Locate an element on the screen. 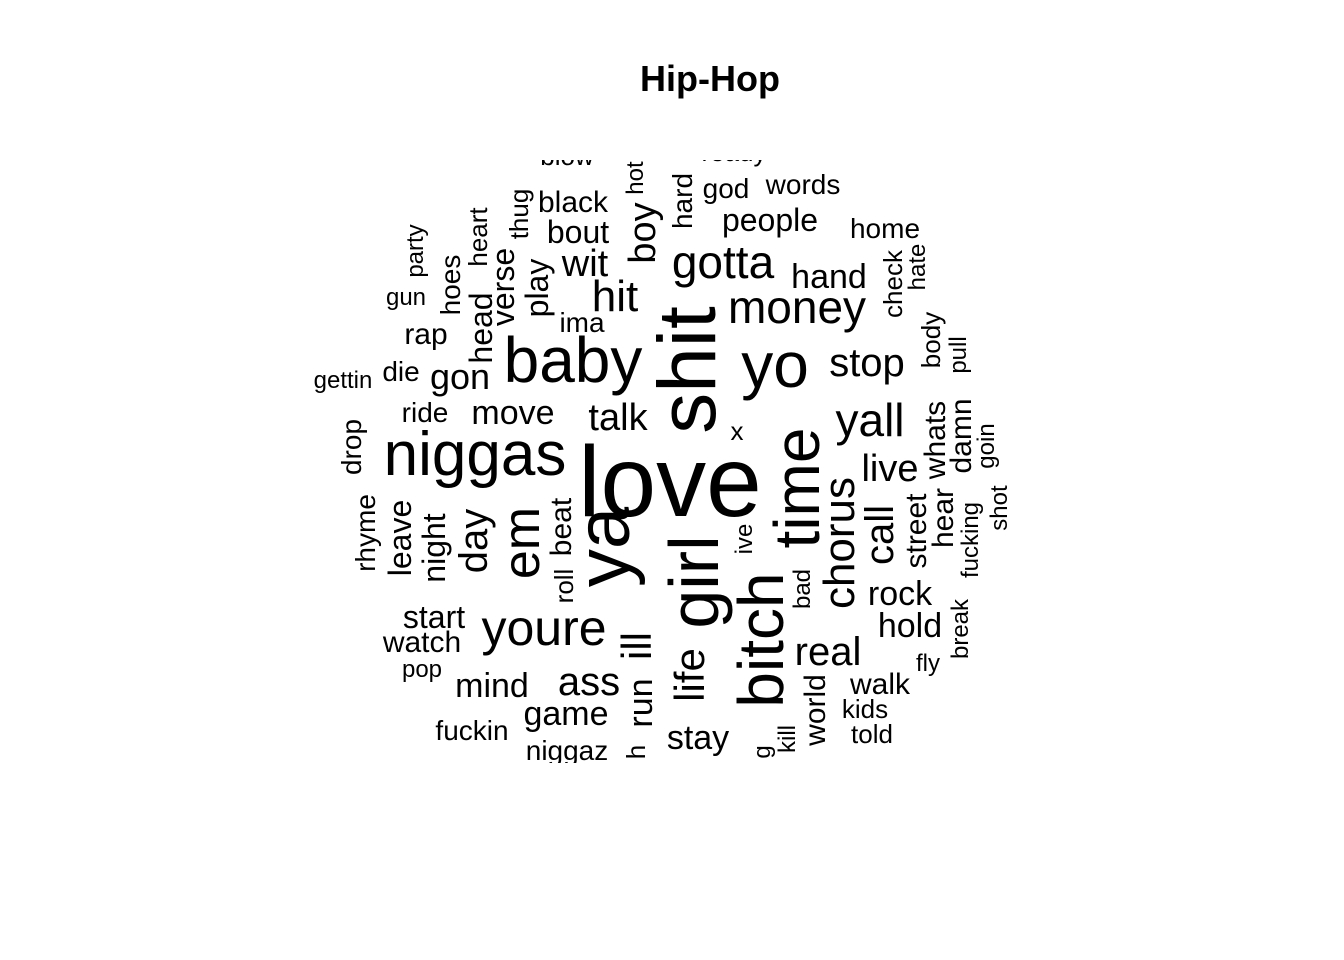 The width and height of the screenshot is (1344, 960). word-body: body is located at coordinates (931, 340).